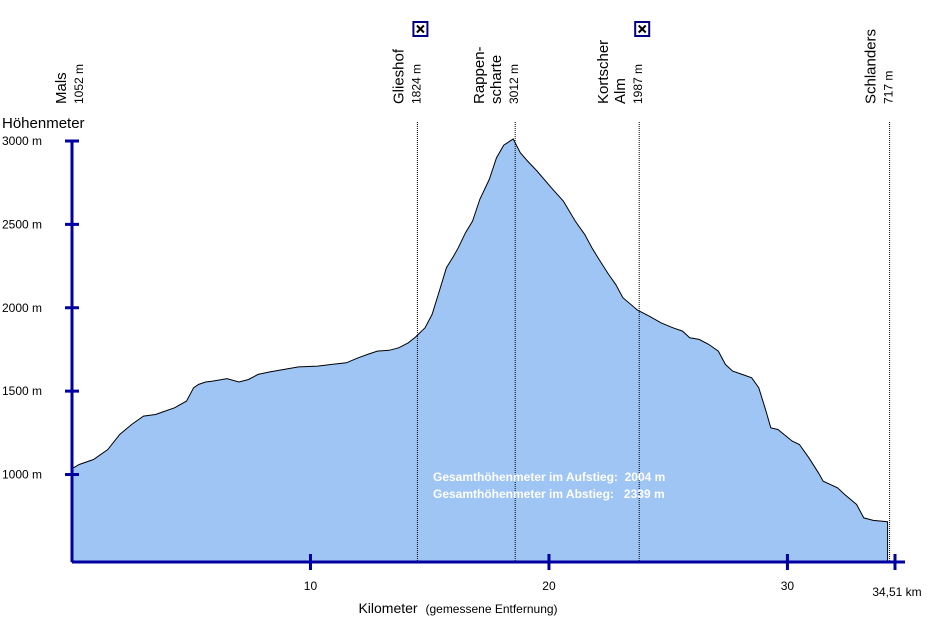  What do you see at coordinates (871, 66) in the screenshot?
I see `waypoint-name: Schlanders` at bounding box center [871, 66].